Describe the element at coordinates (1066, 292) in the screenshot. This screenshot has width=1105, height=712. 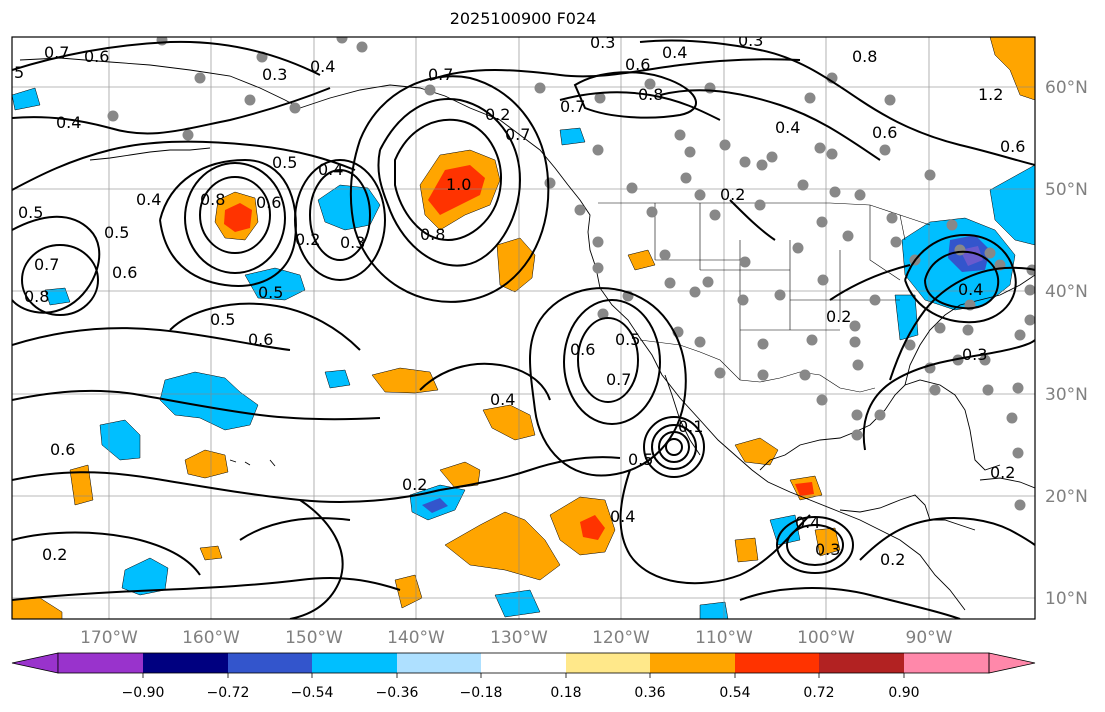
I see `lat-tick-label: 40°N` at that location.